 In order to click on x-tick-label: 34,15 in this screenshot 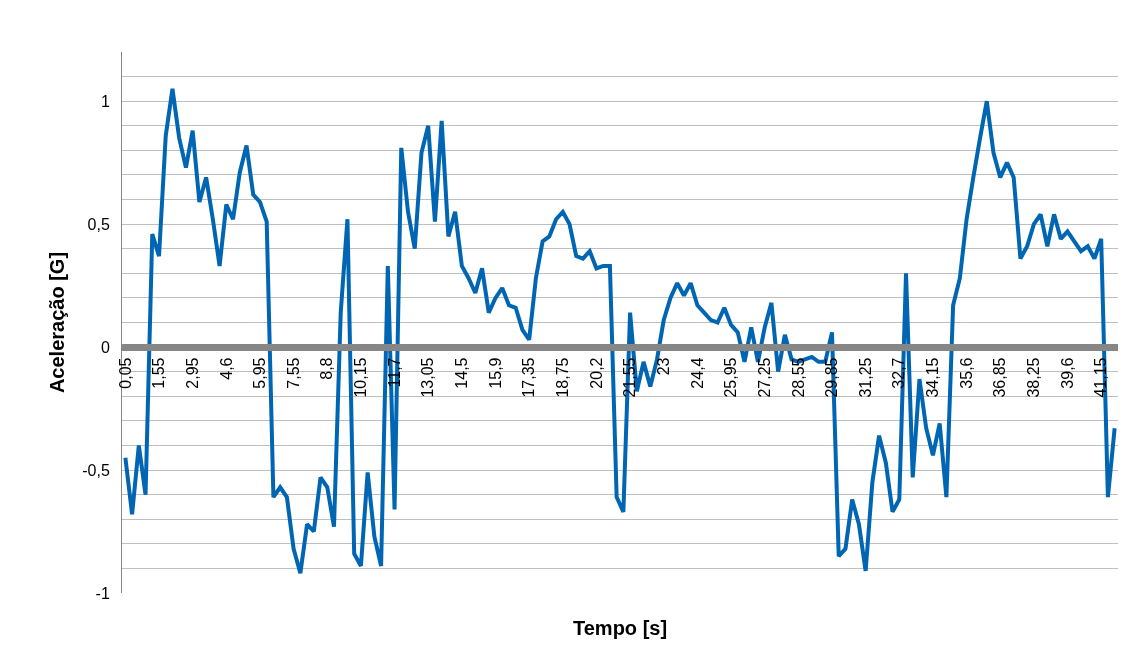, I will do `click(933, 377)`.